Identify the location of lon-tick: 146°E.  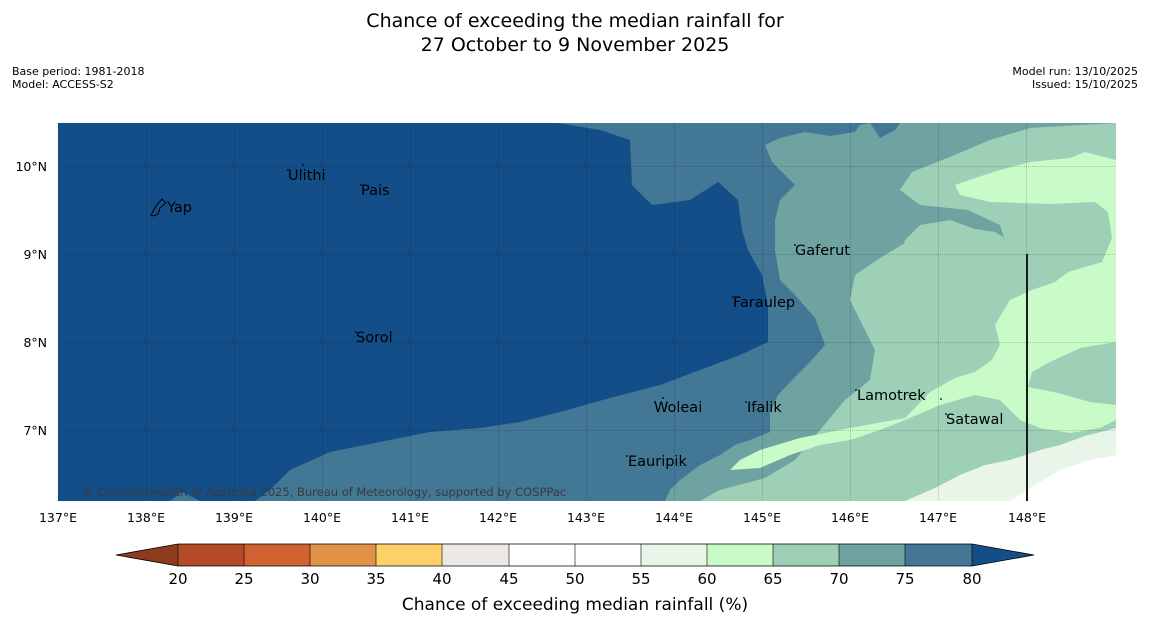
(850, 517).